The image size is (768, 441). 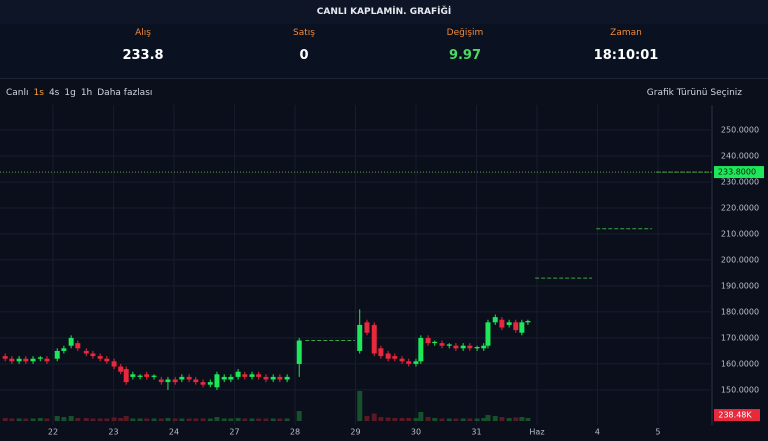 What do you see at coordinates (740, 233) in the screenshot?
I see `y-tick-label: 210.0000` at bounding box center [740, 233].